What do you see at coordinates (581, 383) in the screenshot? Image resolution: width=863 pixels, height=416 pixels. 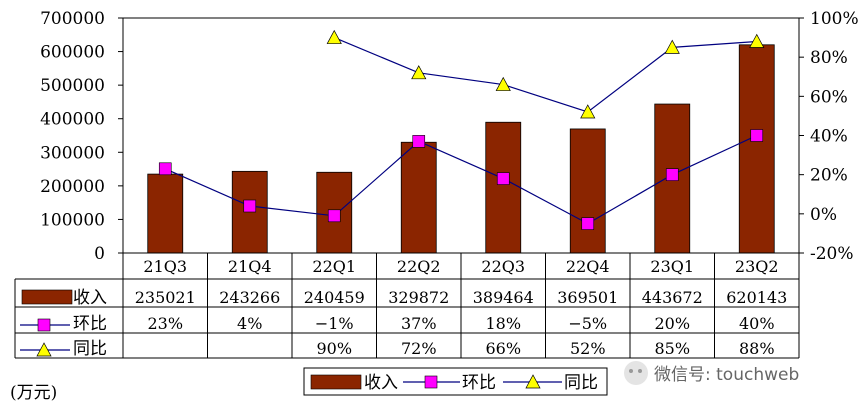 I see `legend-label: 同比` at bounding box center [581, 383].